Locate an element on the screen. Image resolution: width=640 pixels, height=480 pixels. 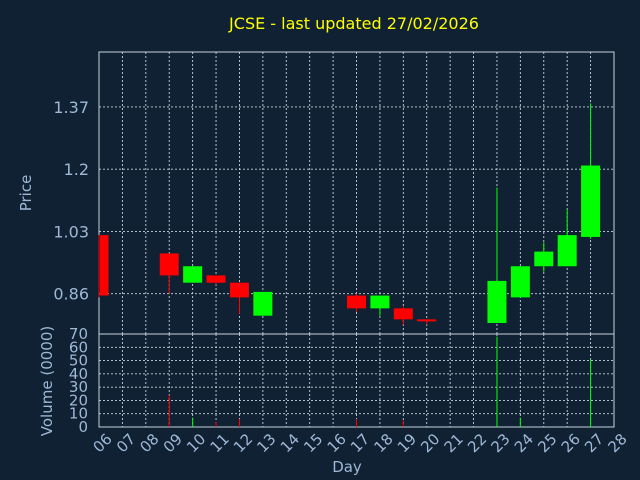
x-tick-label: 06 is located at coordinates (103, 443).